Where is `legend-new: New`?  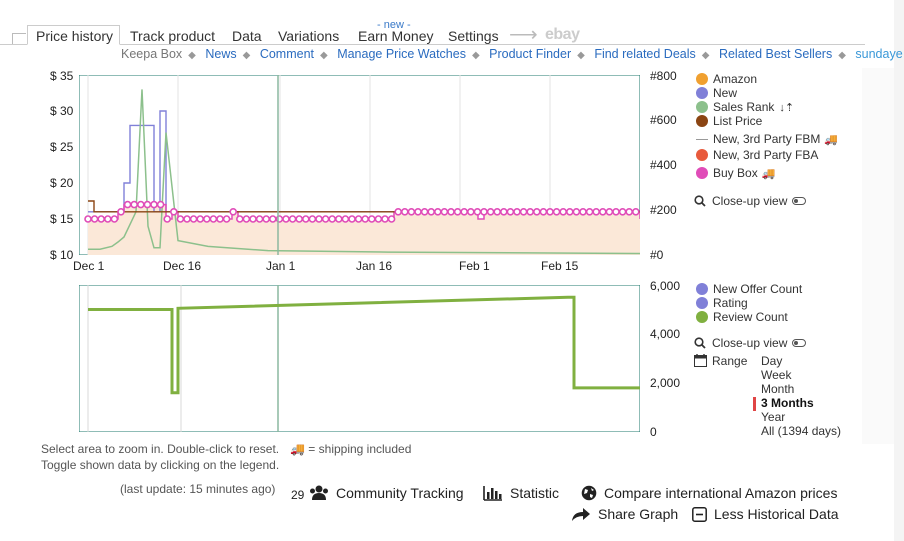 legend-new: New is located at coordinates (716, 93).